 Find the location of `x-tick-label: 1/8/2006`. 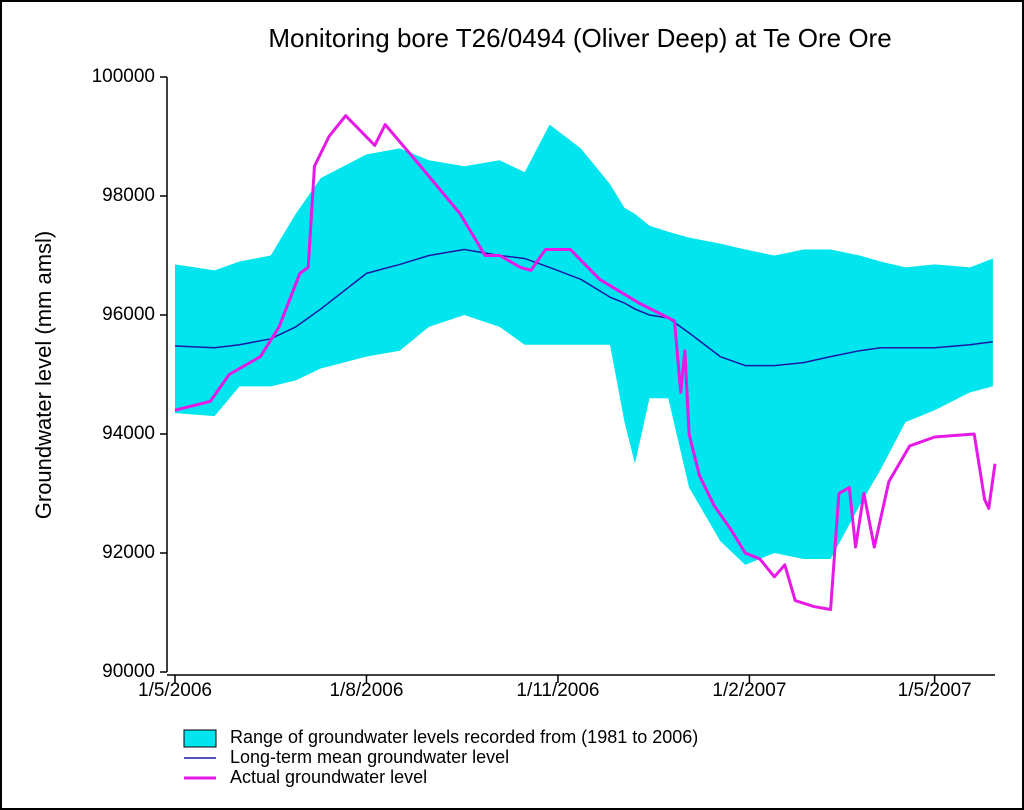

x-tick-label: 1/8/2006 is located at coordinates (366, 690).